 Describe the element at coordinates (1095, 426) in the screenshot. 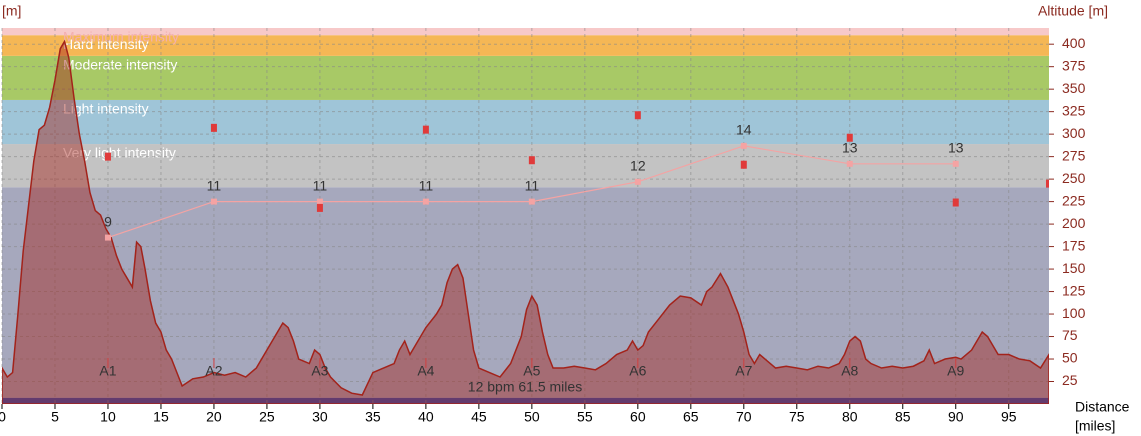

I see `x-axis-title: [miles]` at that location.